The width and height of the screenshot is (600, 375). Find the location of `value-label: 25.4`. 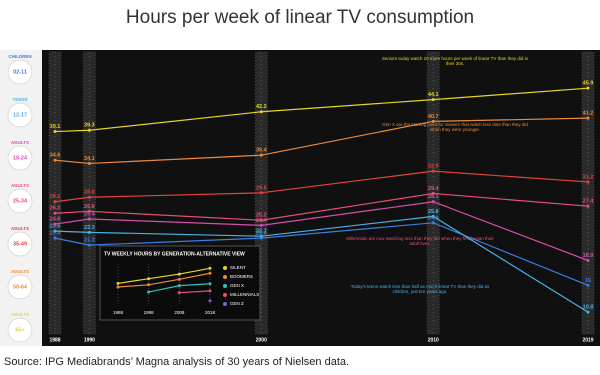

value-label: 25.4 is located at coordinates (90, 214).